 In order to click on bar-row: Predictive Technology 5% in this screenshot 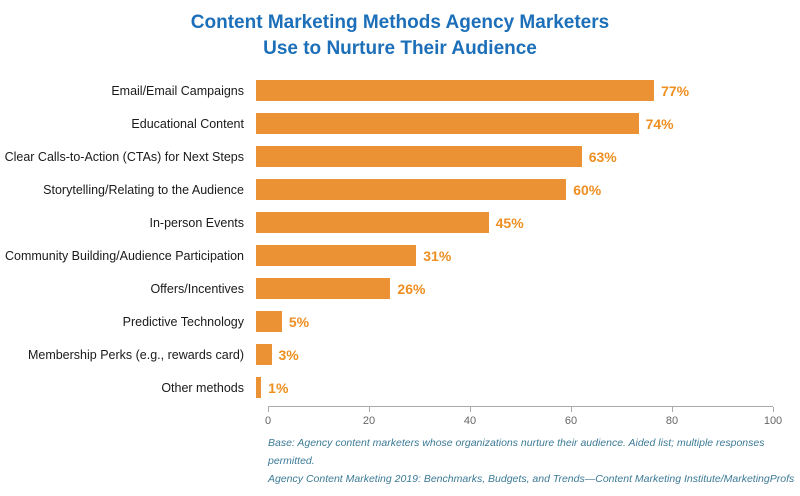, I will do `click(400, 321)`.